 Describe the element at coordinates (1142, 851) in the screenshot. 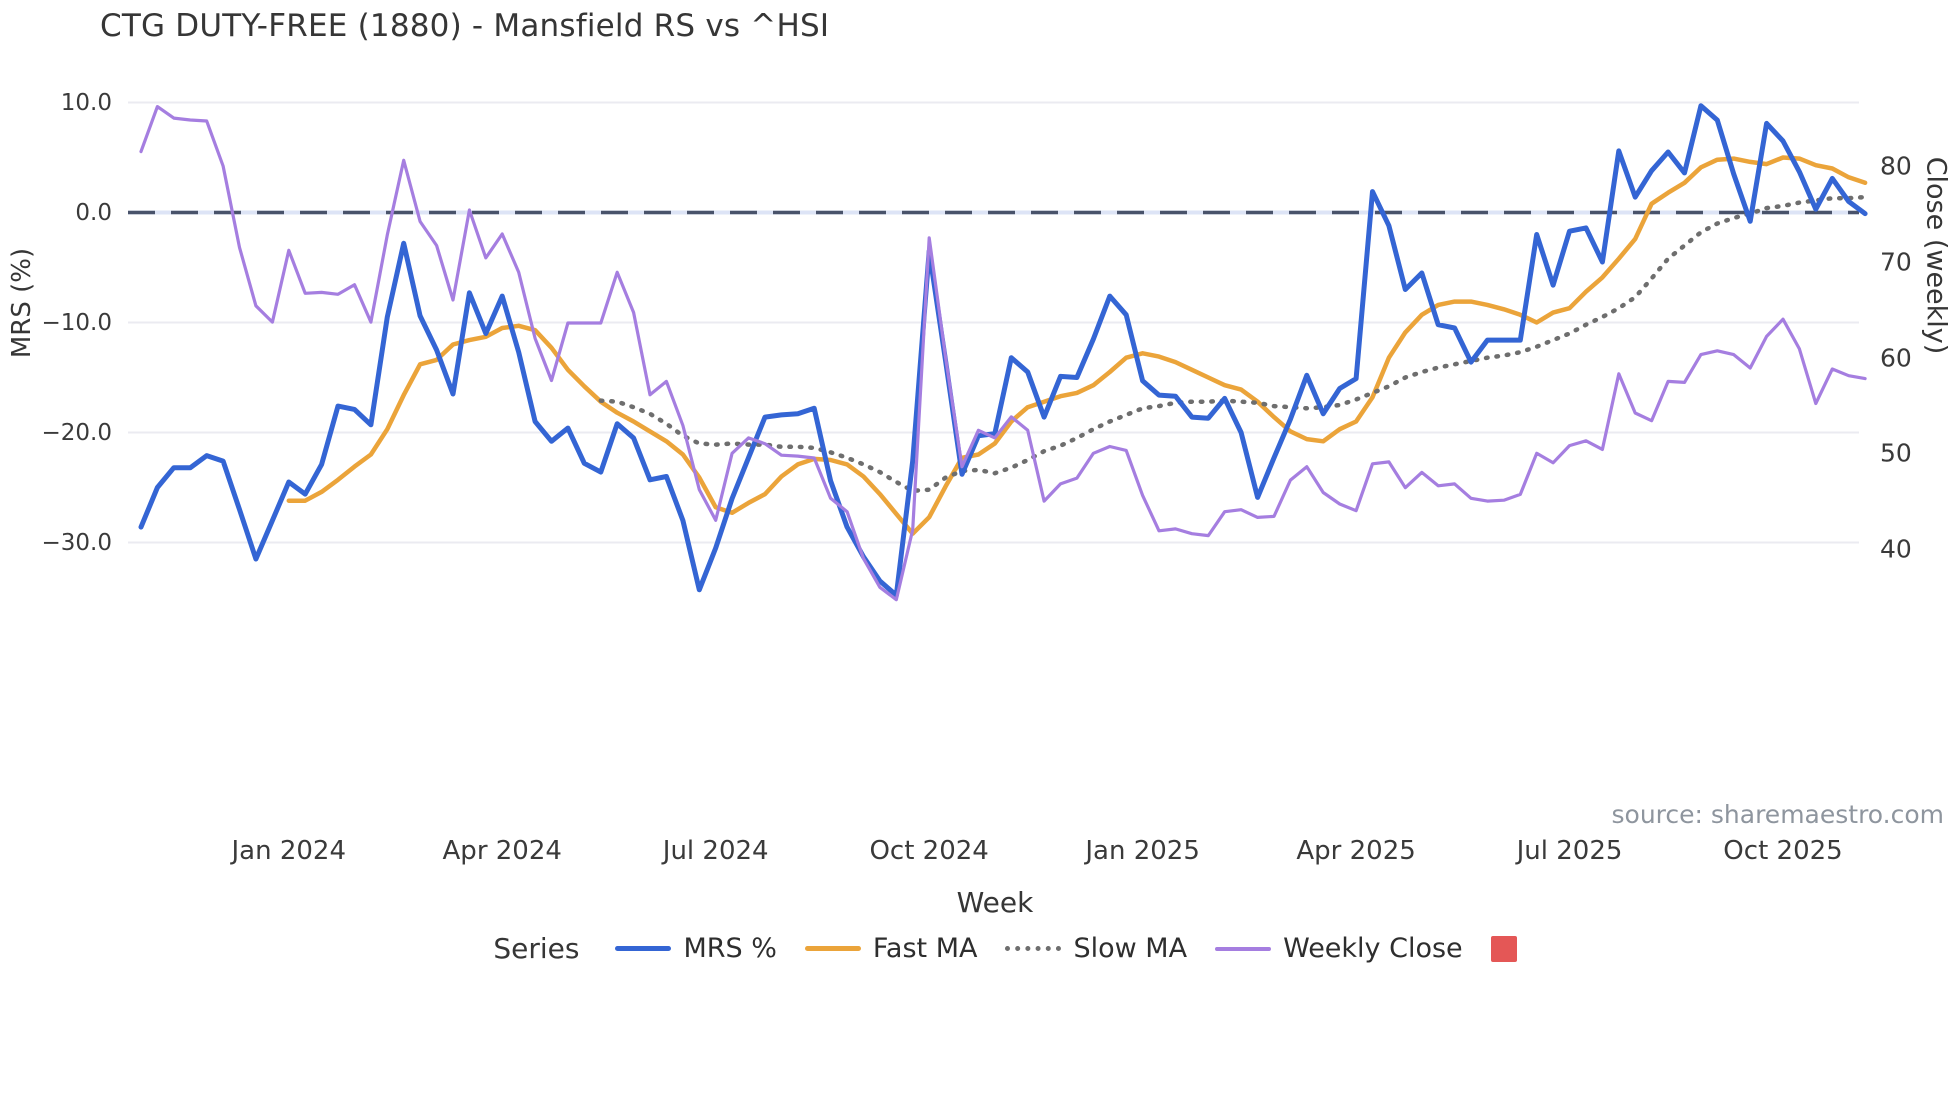

I see `x-tick: Jan 2025` at that location.